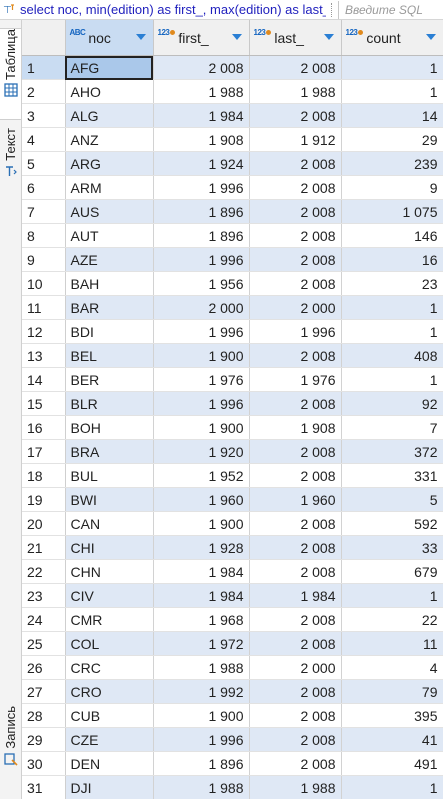 This screenshot has width=443, height=799. I want to click on row-number: 19, so click(44, 499).